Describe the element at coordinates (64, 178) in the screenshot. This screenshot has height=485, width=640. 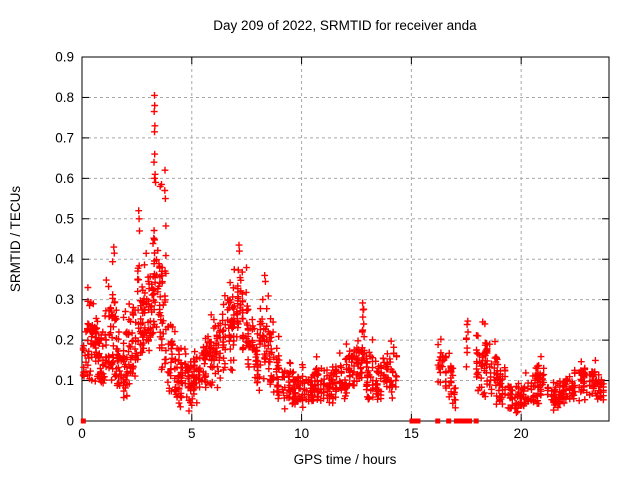
I see `y-tick-label: 0.6` at that location.